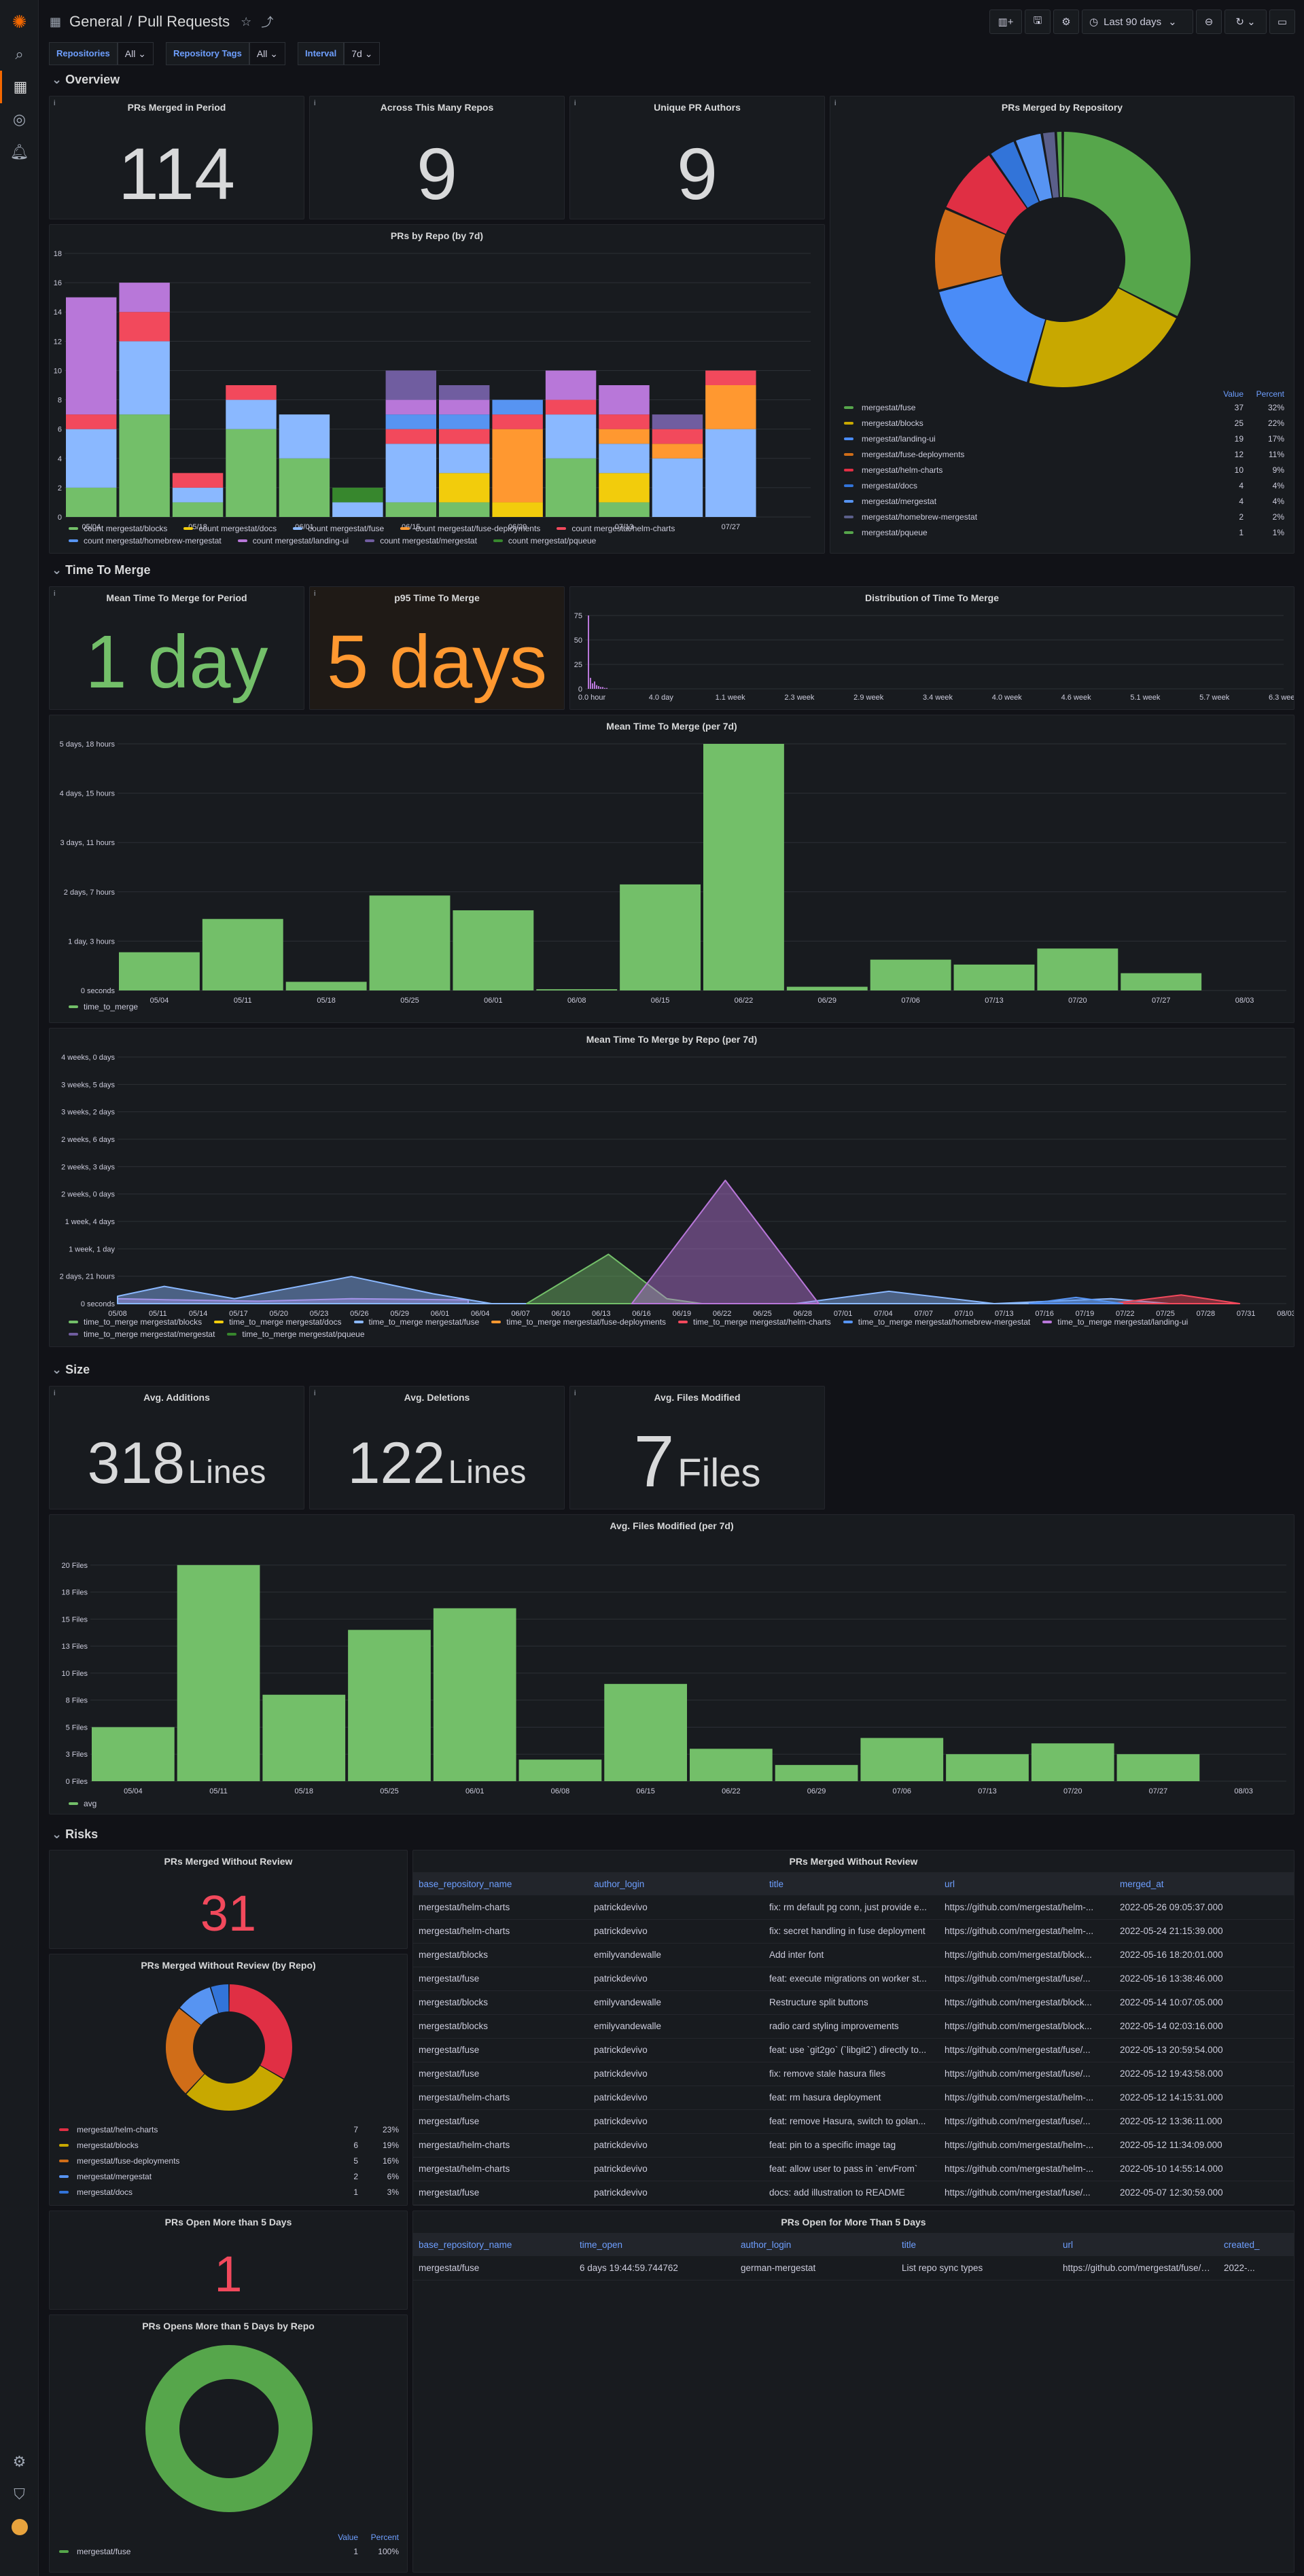 Image resolution: width=1304 pixels, height=2576 pixels. What do you see at coordinates (1204, 1883) in the screenshot?
I see `column-header: merged_at` at bounding box center [1204, 1883].